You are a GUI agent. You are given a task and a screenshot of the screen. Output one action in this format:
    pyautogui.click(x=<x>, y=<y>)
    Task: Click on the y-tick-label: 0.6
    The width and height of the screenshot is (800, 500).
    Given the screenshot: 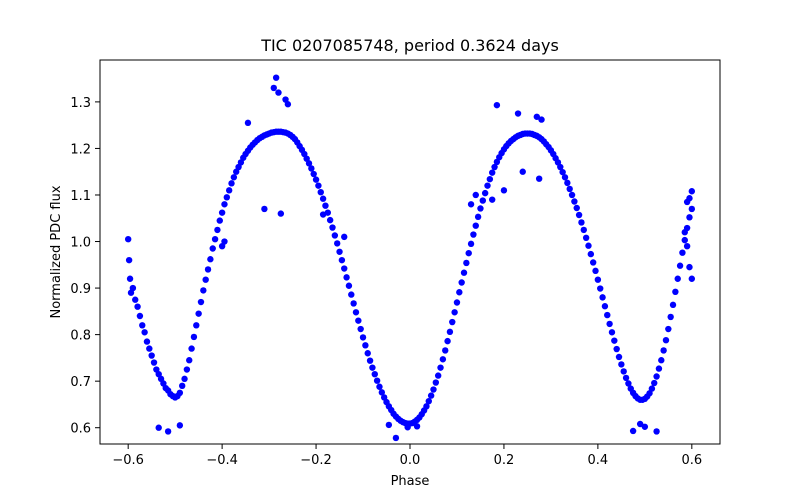 What is the action you would take?
    pyautogui.click(x=80, y=429)
    